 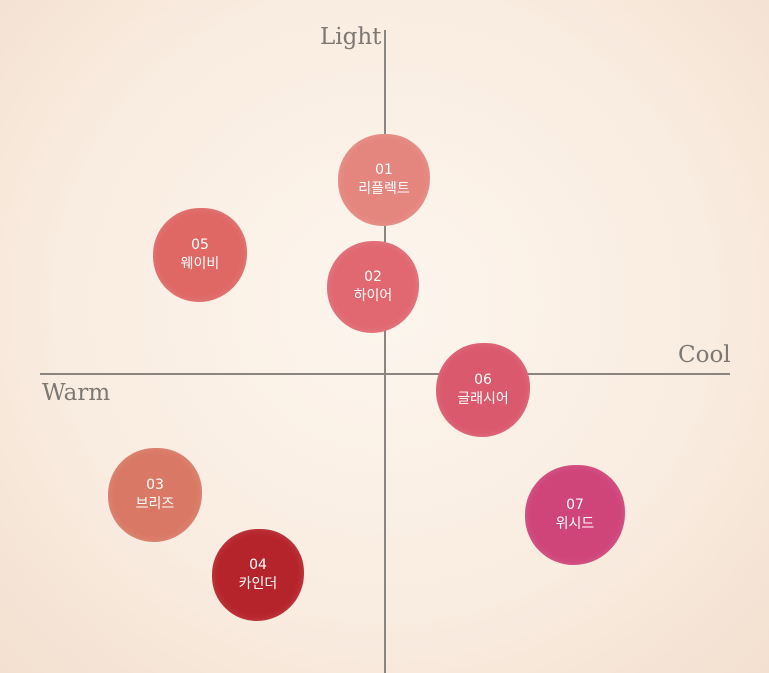 I want to click on vertical-axis, so click(x=385, y=351).